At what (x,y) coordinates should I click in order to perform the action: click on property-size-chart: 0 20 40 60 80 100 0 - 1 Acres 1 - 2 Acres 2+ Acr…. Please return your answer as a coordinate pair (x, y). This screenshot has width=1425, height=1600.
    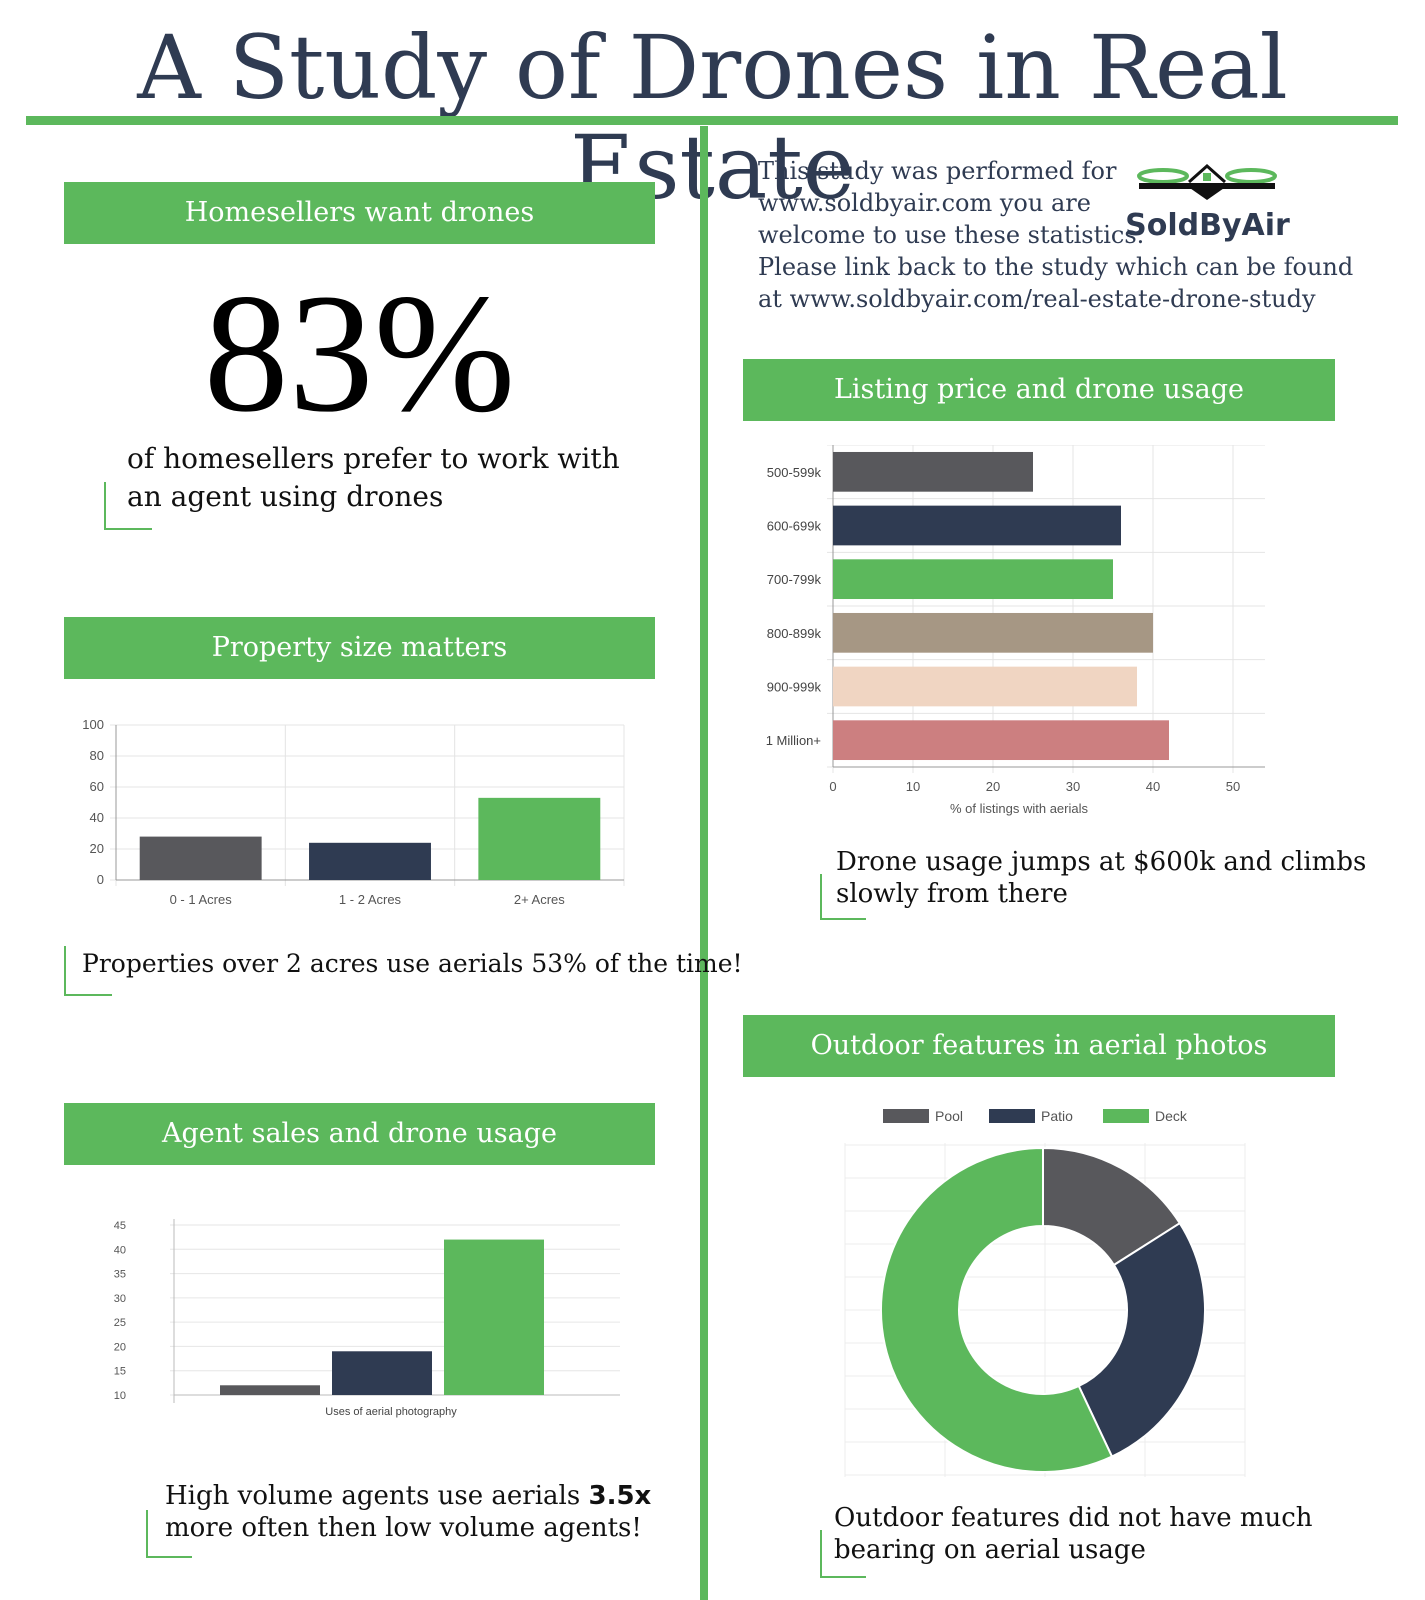
    Looking at the image, I should click on (353, 813).